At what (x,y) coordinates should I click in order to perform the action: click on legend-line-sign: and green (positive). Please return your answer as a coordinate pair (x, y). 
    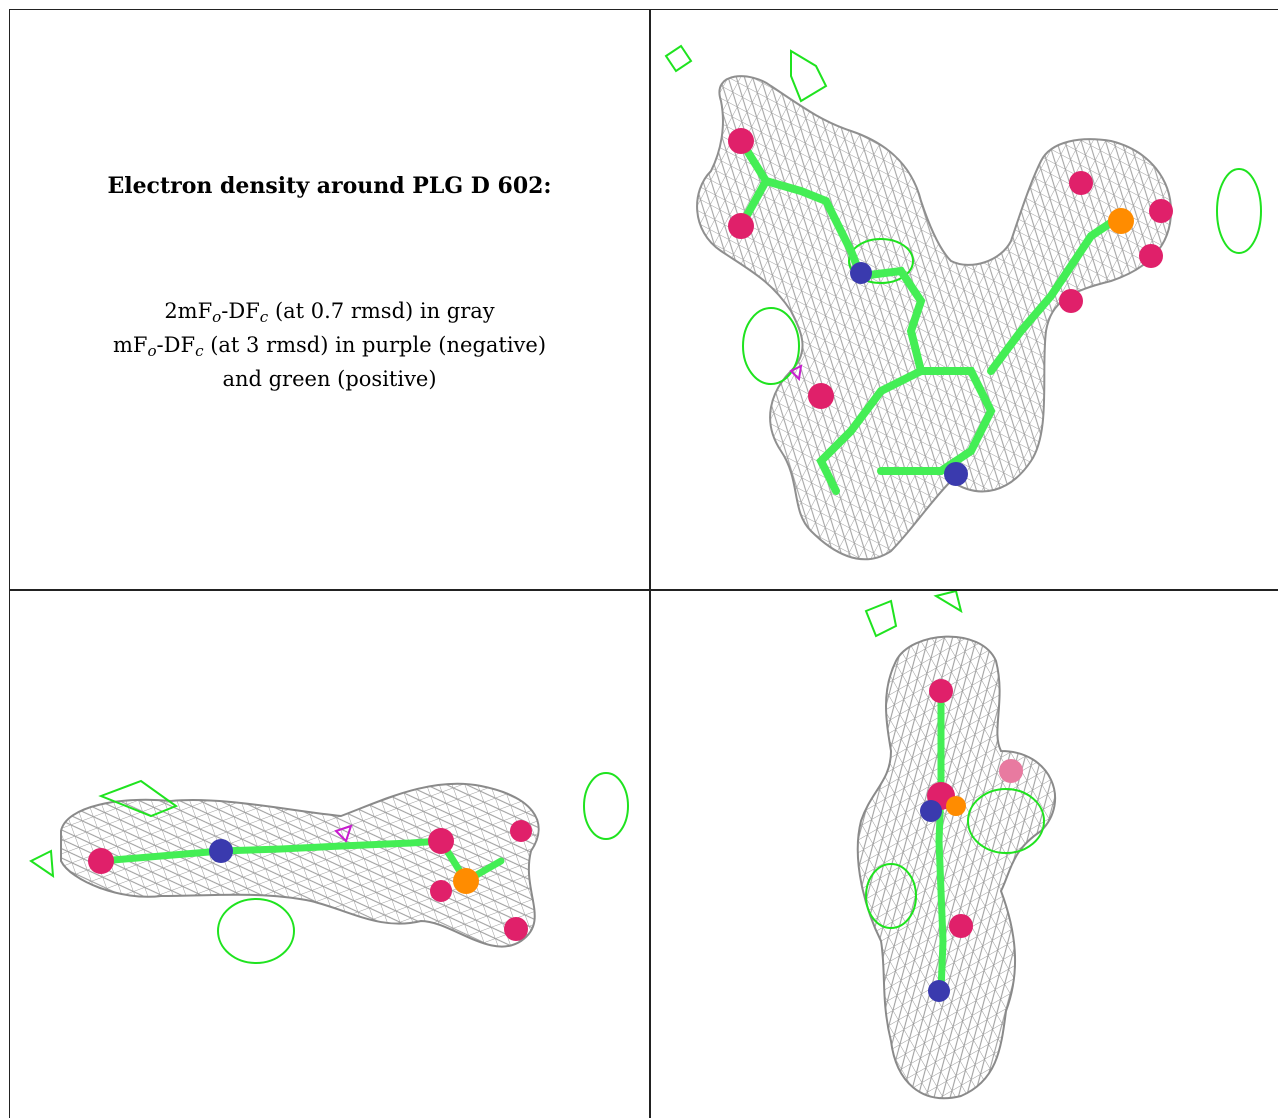
    Looking at the image, I should click on (329, 378).